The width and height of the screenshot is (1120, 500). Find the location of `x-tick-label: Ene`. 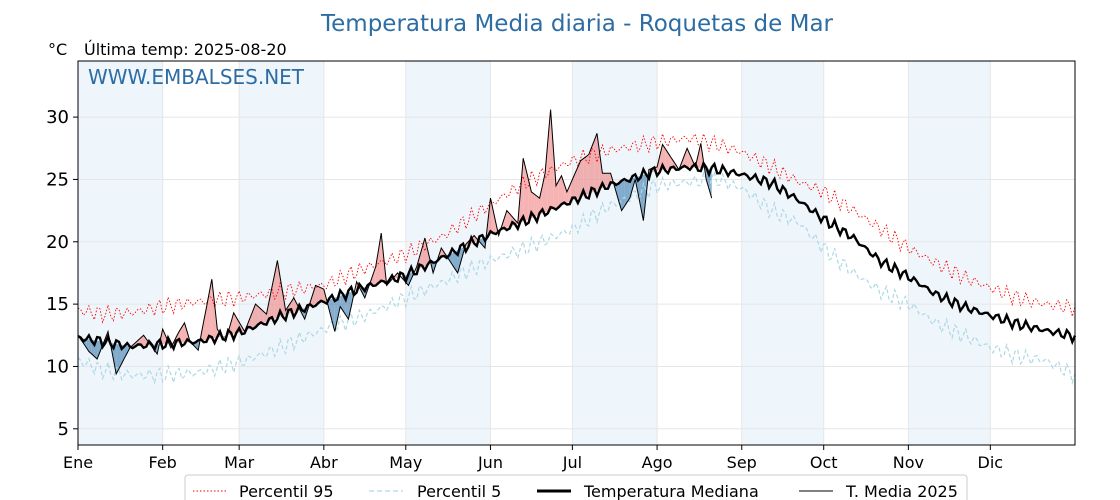

x-tick-label: Ene is located at coordinates (78, 462).